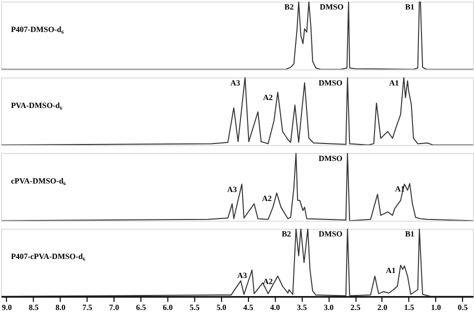  I want to click on x-tick-label: 7.0, so click(114, 307).